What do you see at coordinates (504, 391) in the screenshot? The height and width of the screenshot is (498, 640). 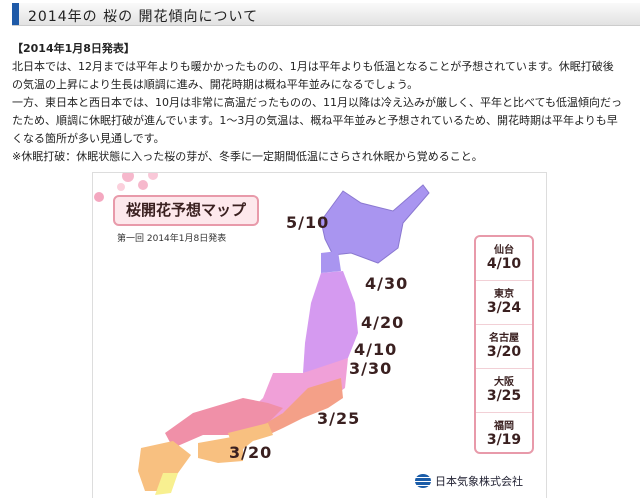 I see `city-item: 大阪 3/25` at bounding box center [504, 391].